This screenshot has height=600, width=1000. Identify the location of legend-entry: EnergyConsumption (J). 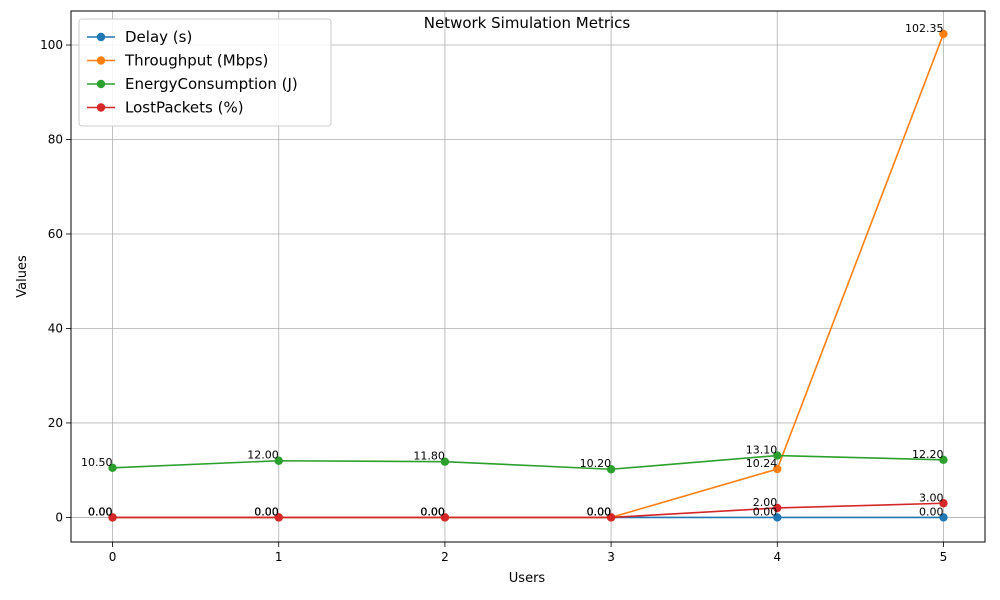
(211, 84).